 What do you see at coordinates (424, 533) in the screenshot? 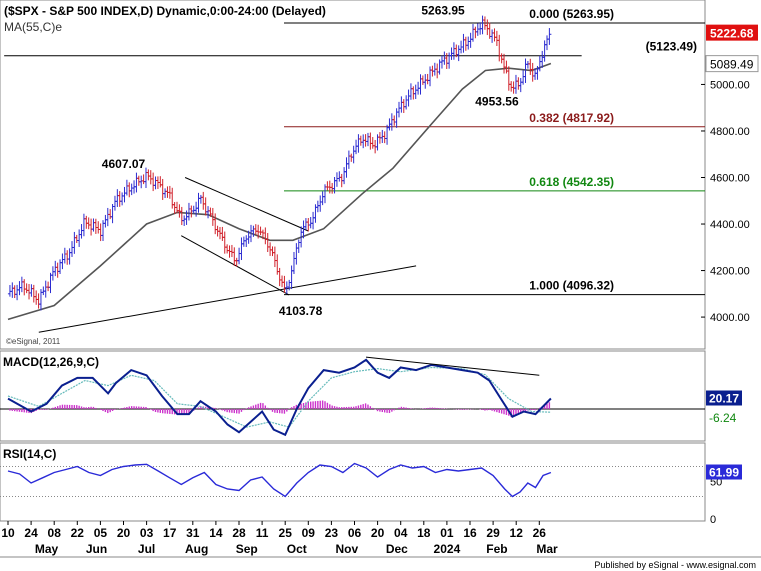
I see `x-tick-label: 18` at bounding box center [424, 533].